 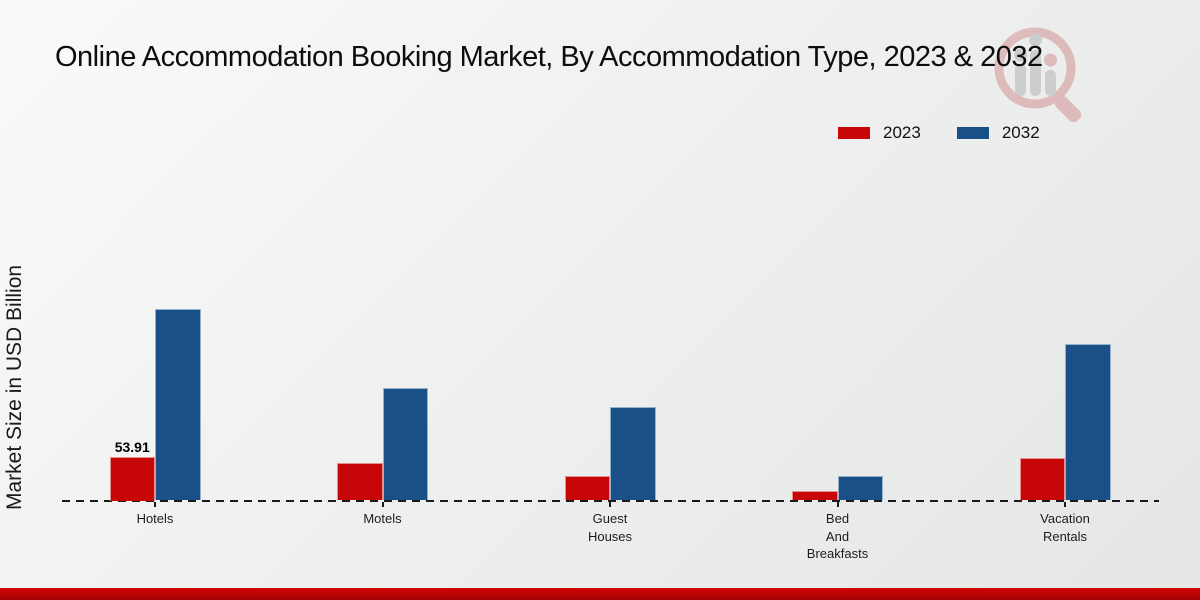 What do you see at coordinates (132, 446) in the screenshot?
I see `data-label-2023-hotels: 53.91` at bounding box center [132, 446].